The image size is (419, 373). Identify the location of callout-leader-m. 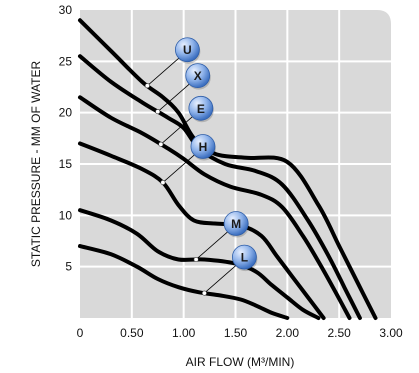
(212, 245).